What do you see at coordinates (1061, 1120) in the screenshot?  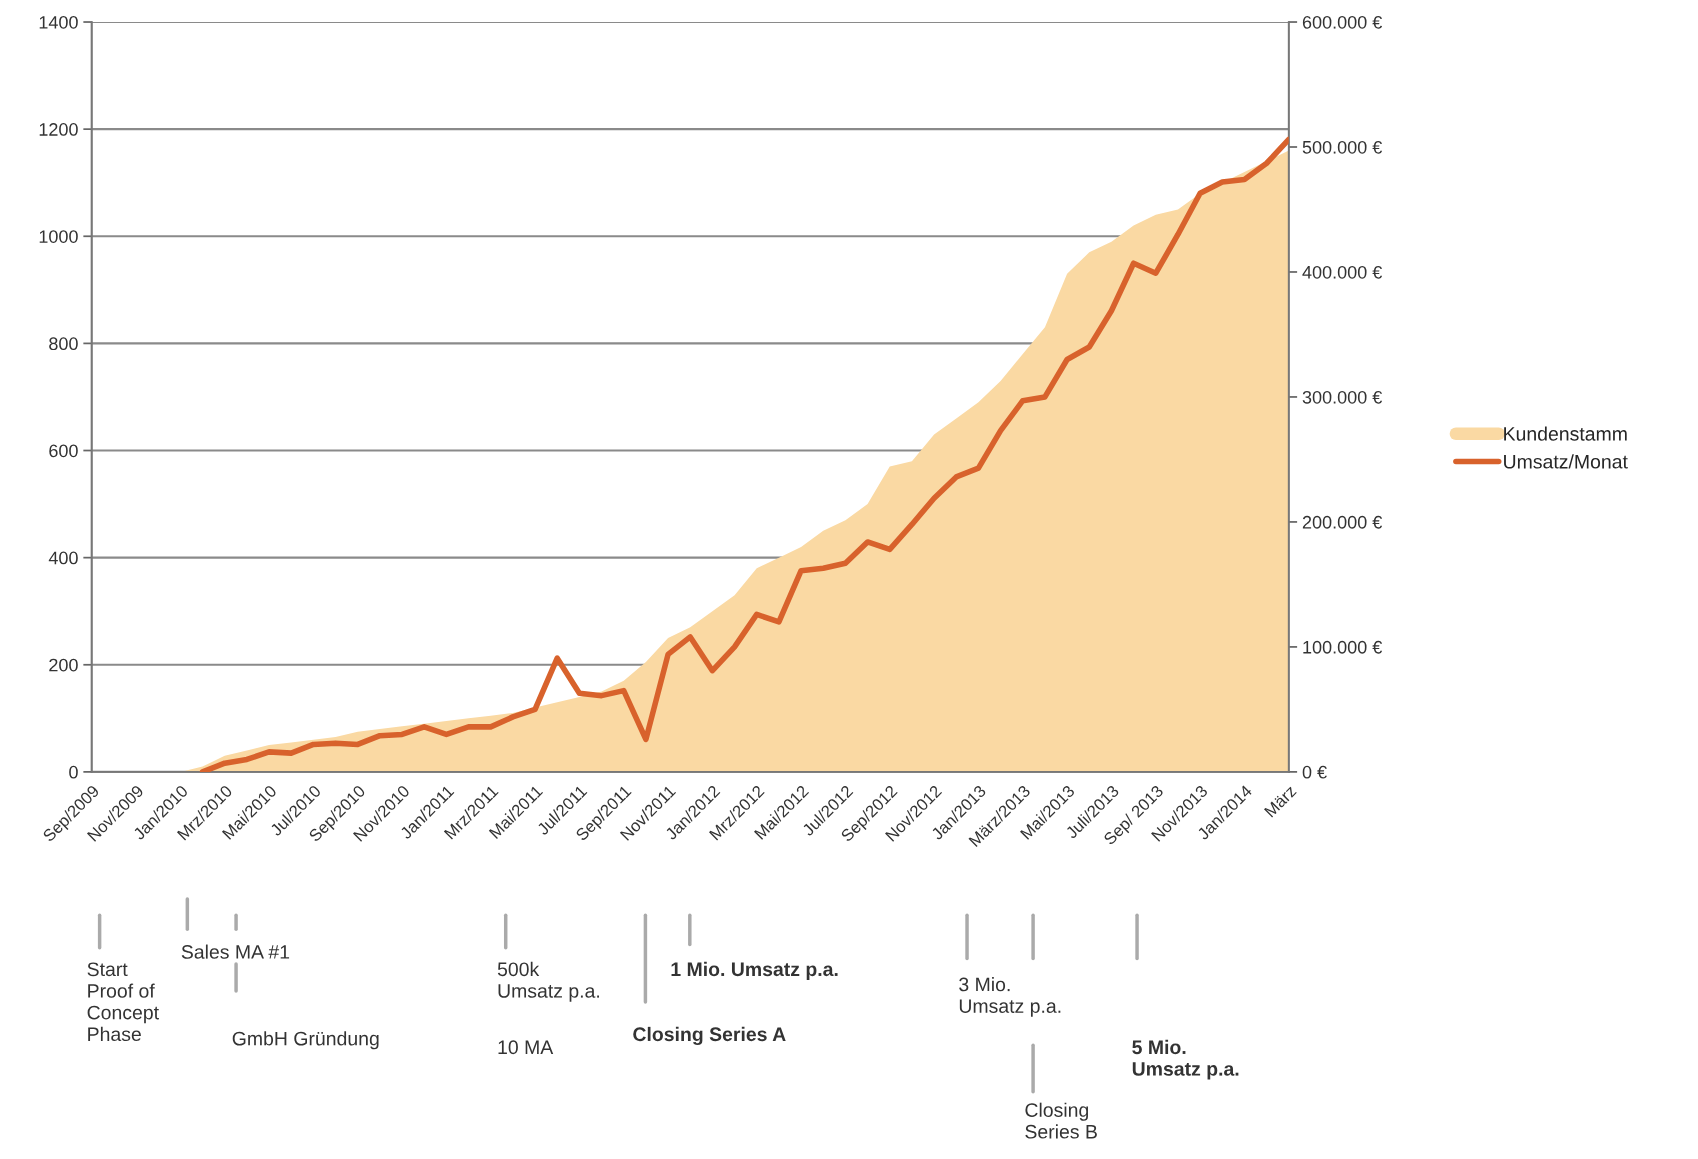 I see `text: Closing Series B` at bounding box center [1061, 1120].